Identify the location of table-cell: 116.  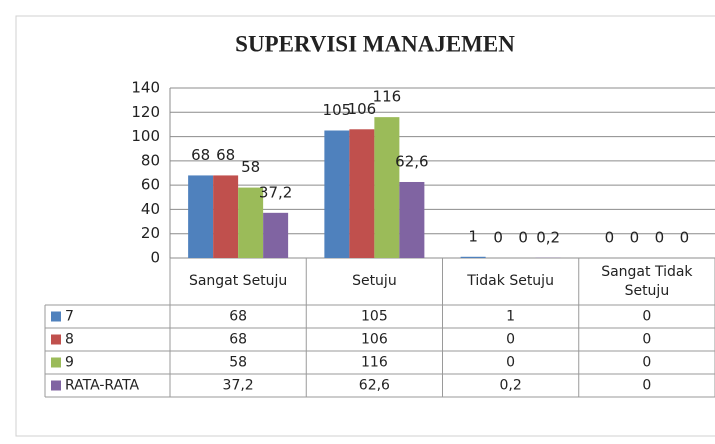
(374, 363).